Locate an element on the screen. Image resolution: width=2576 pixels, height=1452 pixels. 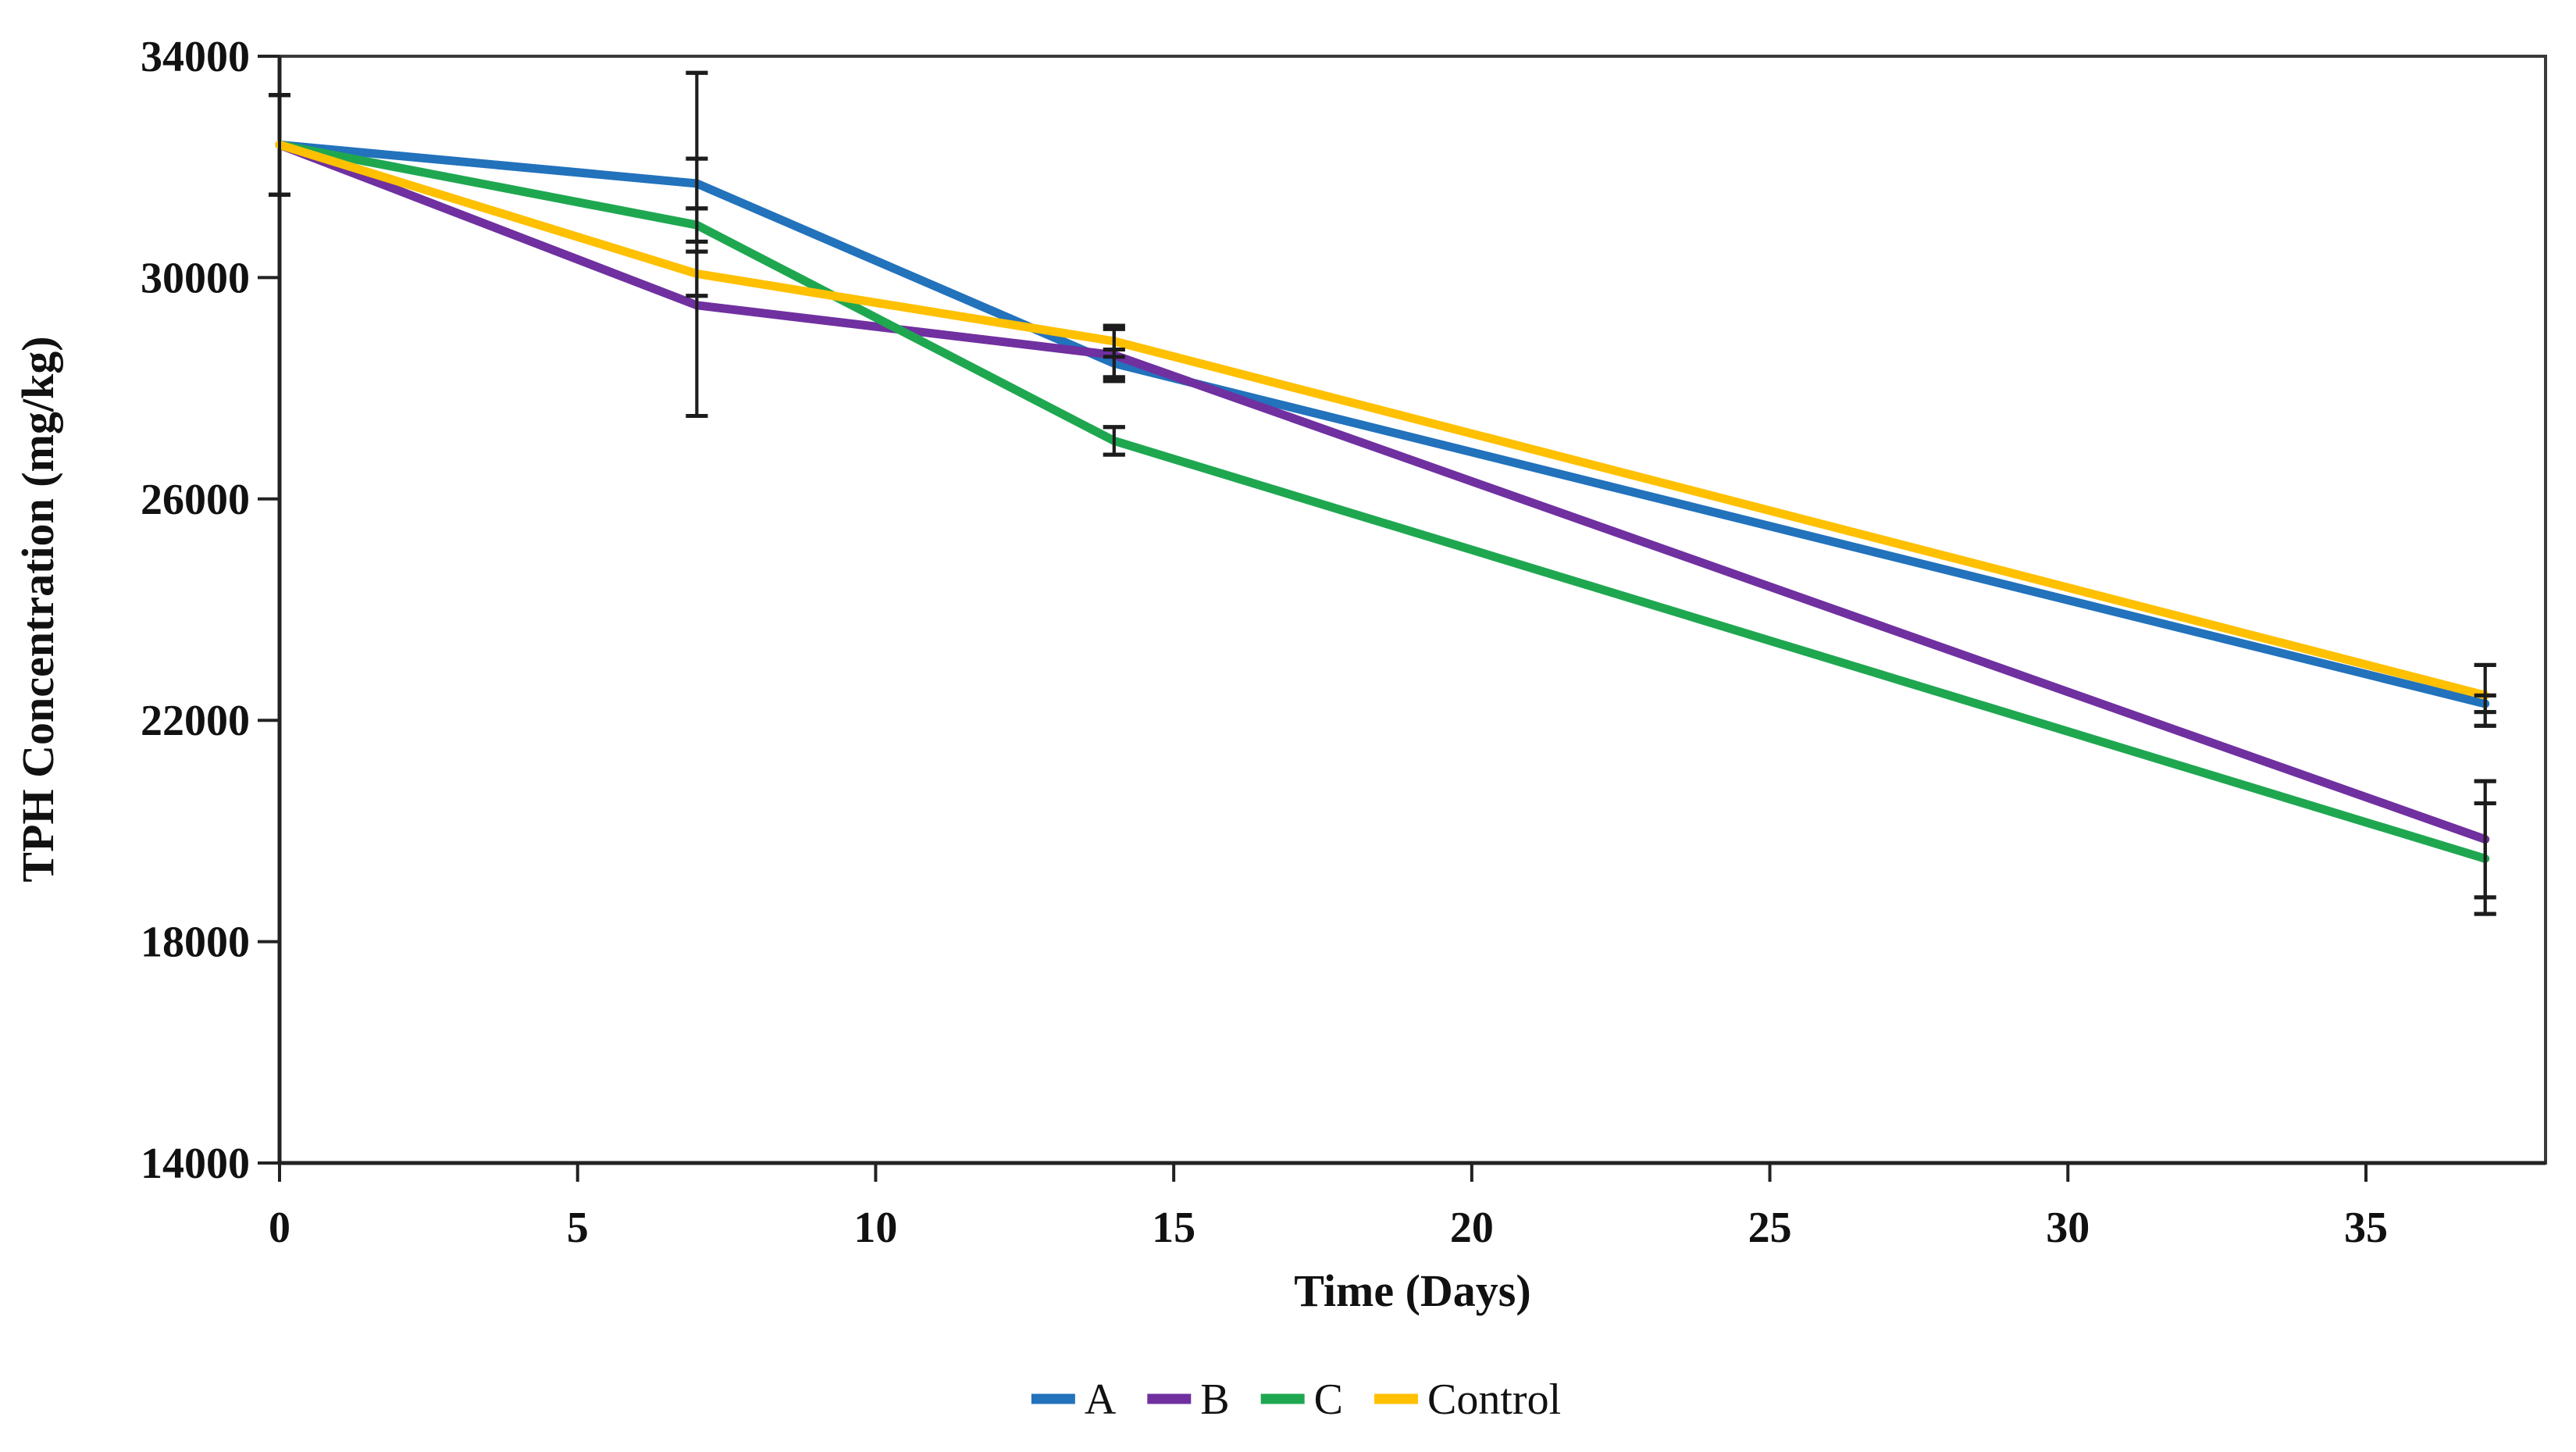
legend-label: Control is located at coordinates (1494, 1399).